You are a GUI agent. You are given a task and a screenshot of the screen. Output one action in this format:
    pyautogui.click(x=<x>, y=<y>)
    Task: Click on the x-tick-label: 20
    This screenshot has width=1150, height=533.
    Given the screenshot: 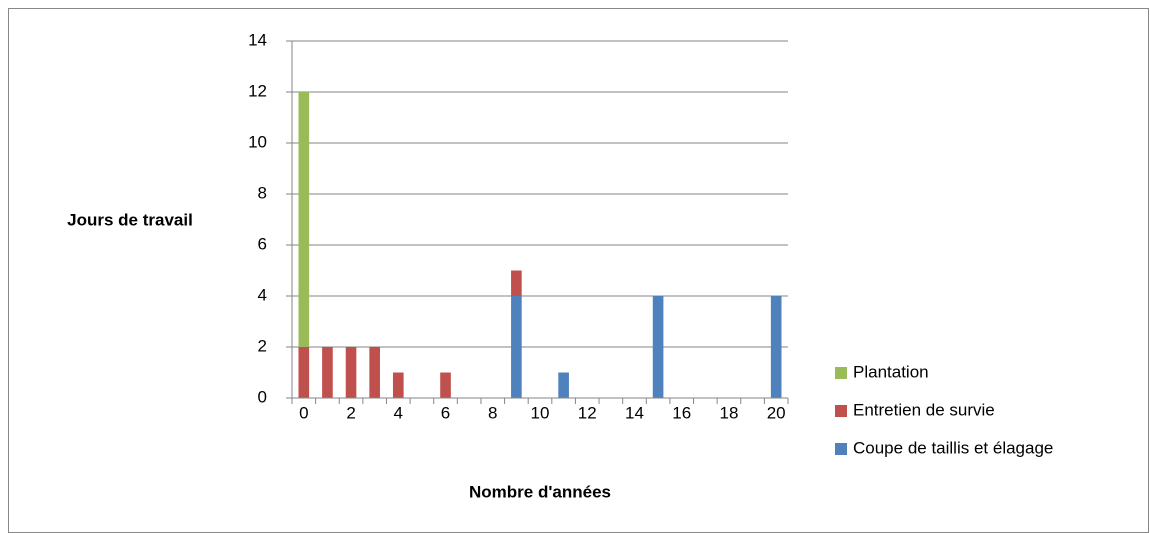 What is the action you would take?
    pyautogui.click(x=776, y=412)
    